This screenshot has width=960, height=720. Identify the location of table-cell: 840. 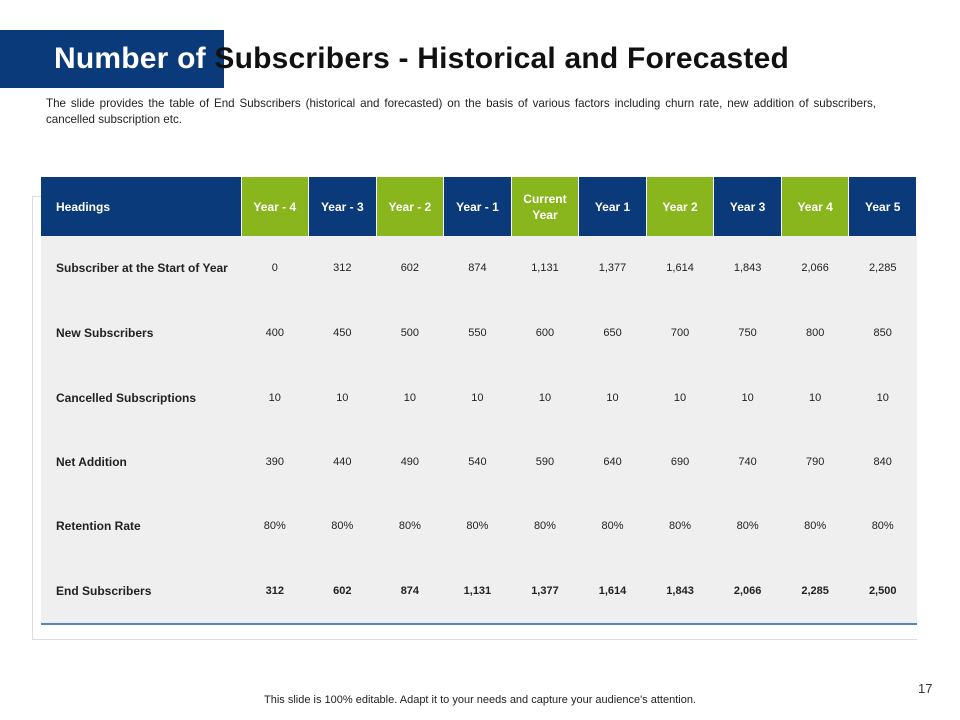
(882, 462).